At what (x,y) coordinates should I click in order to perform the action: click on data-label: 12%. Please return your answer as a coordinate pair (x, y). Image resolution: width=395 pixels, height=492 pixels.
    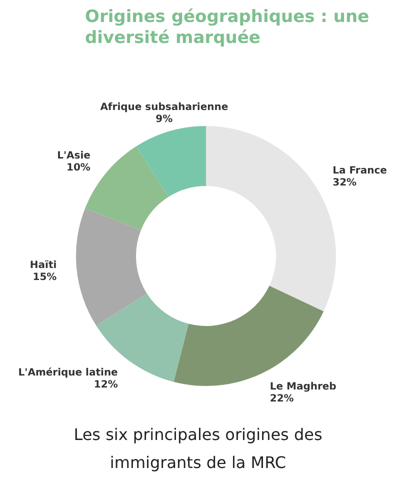
    Looking at the image, I should click on (106, 384).